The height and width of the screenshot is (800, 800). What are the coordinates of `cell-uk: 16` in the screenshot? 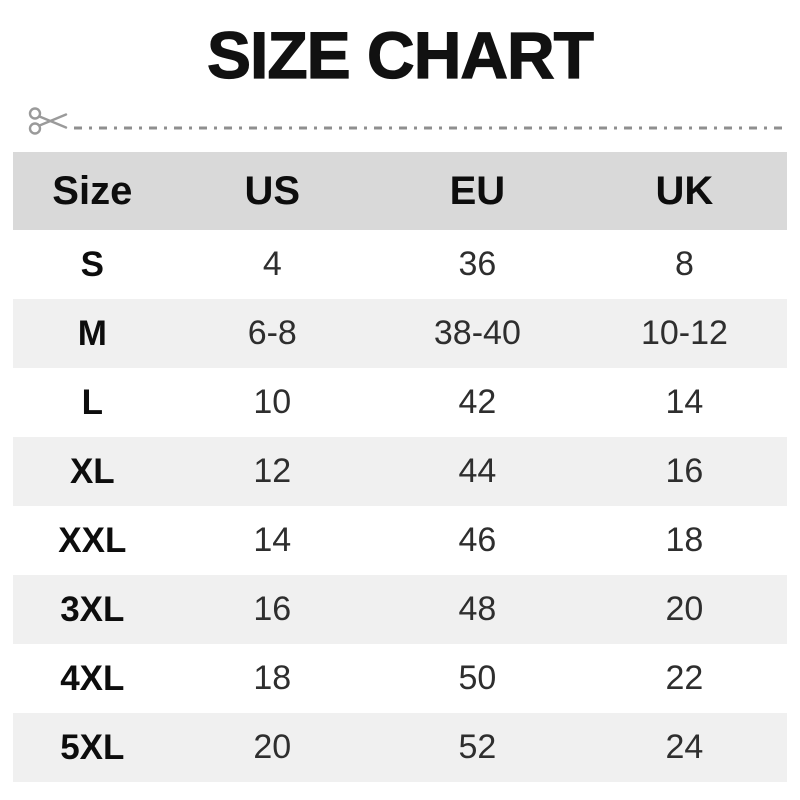 It's located at (684, 471).